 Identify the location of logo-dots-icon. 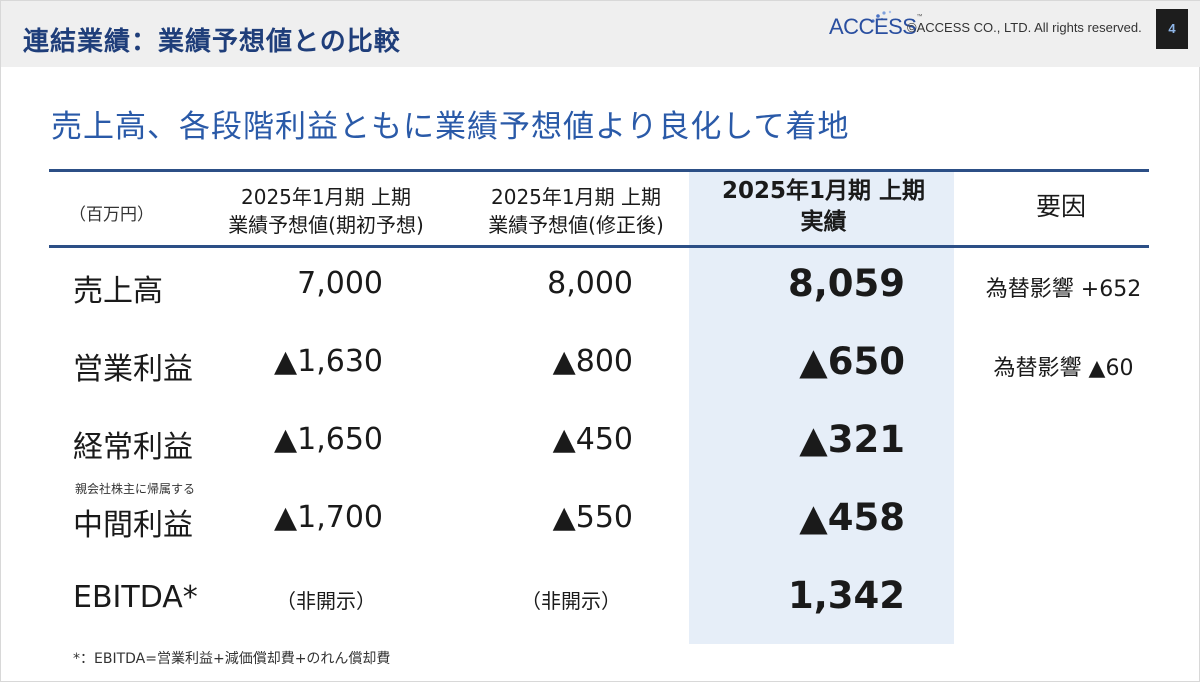
(881, 16).